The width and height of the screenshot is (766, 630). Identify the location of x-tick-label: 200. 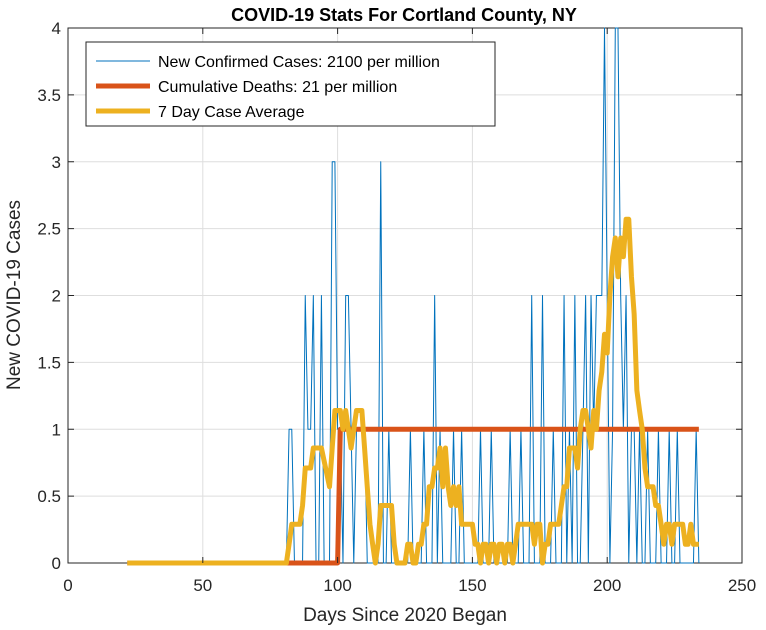
(607, 585).